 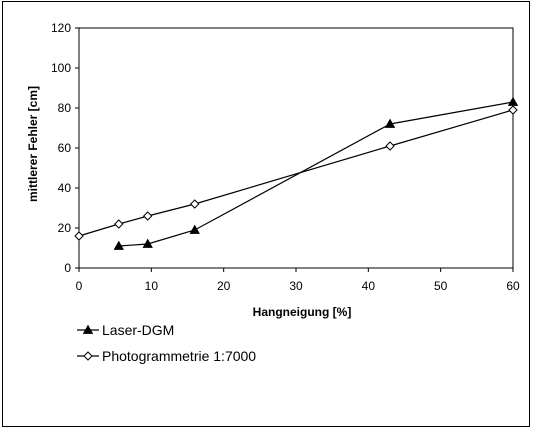 What do you see at coordinates (152, 286) in the screenshot?
I see `x-tick-label: 10` at bounding box center [152, 286].